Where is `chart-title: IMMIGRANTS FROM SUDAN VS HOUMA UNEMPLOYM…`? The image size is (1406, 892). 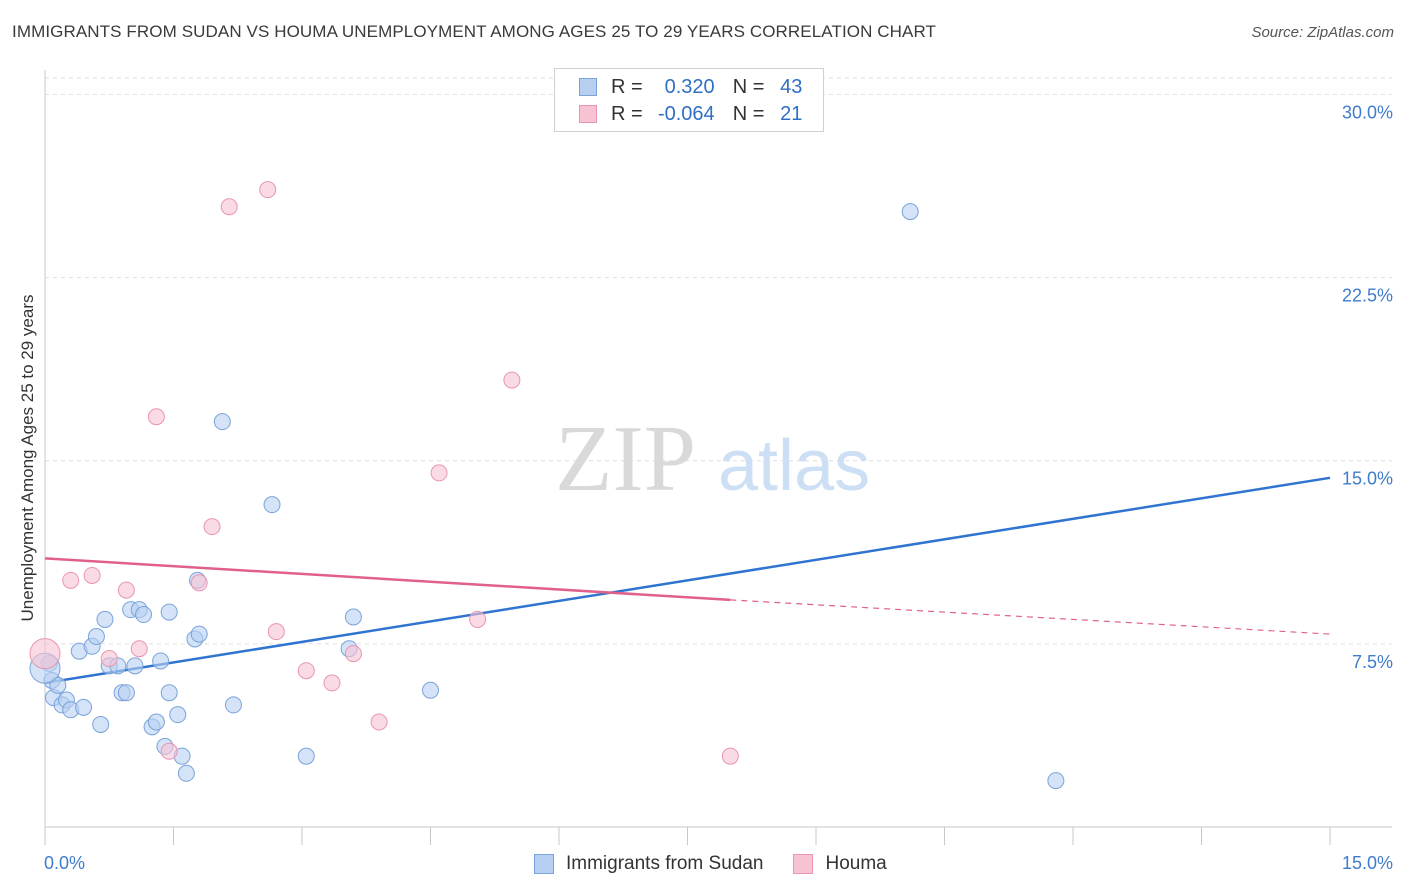
chart-title: IMMIGRANTS FROM SUDAN VS HOUMA UNEMPLOYM… is located at coordinates (474, 31).